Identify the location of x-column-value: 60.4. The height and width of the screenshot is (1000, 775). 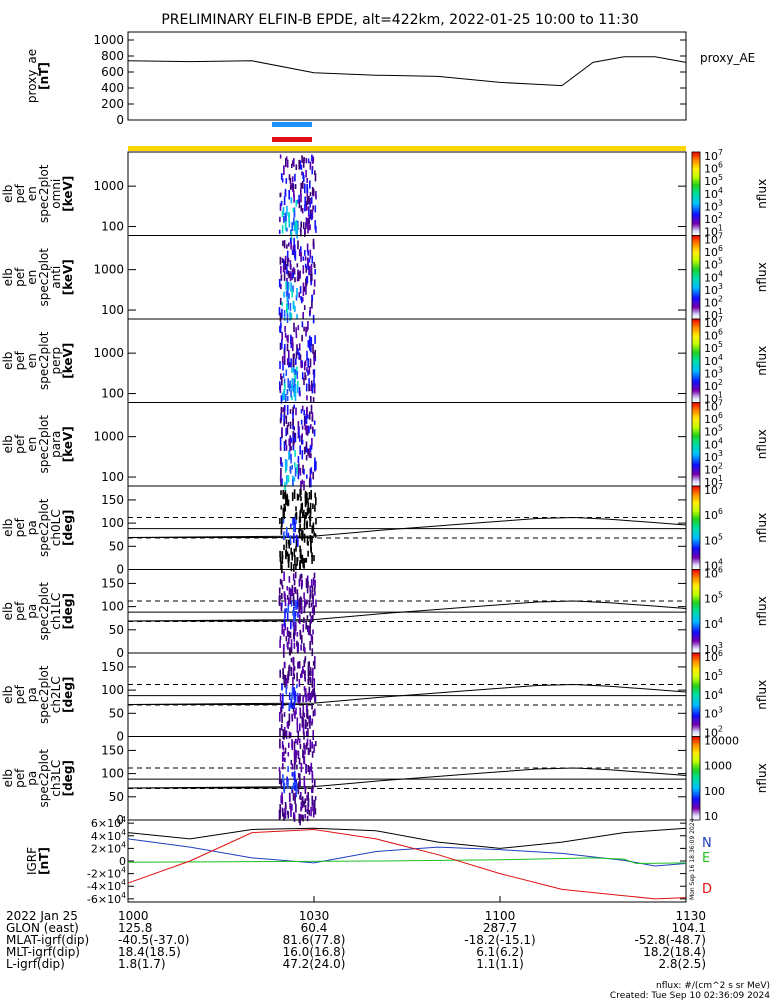
(314, 928).